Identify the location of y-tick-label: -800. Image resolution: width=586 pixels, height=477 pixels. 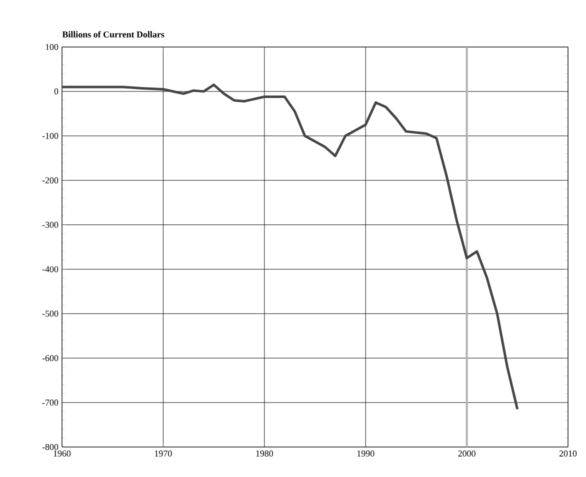
(50, 447).